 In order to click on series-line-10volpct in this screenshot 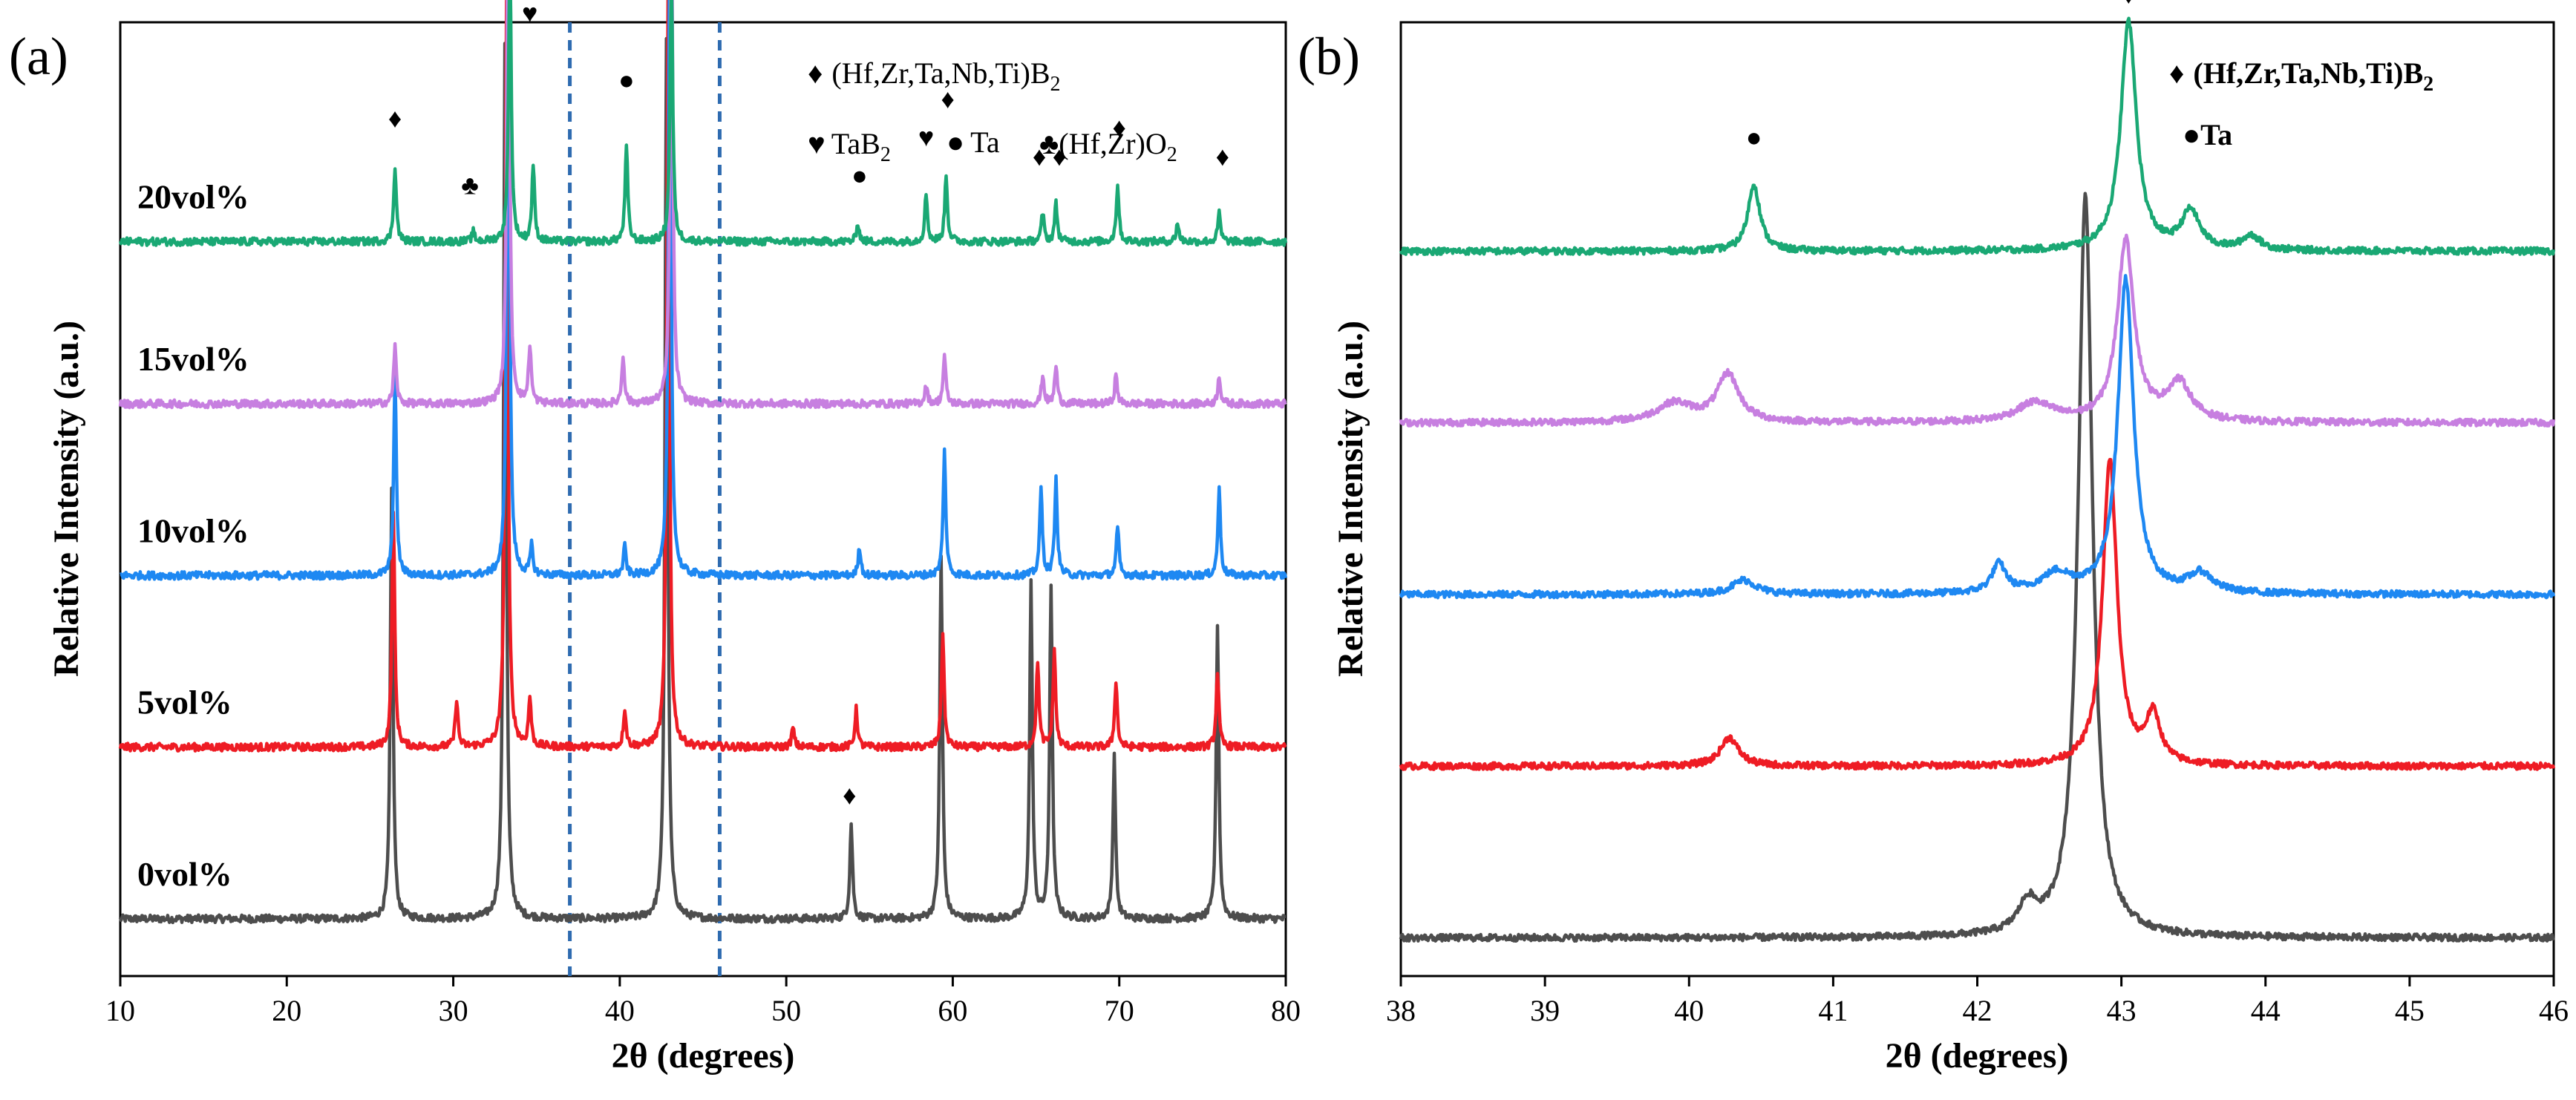, I will do `click(1977, 437)`.